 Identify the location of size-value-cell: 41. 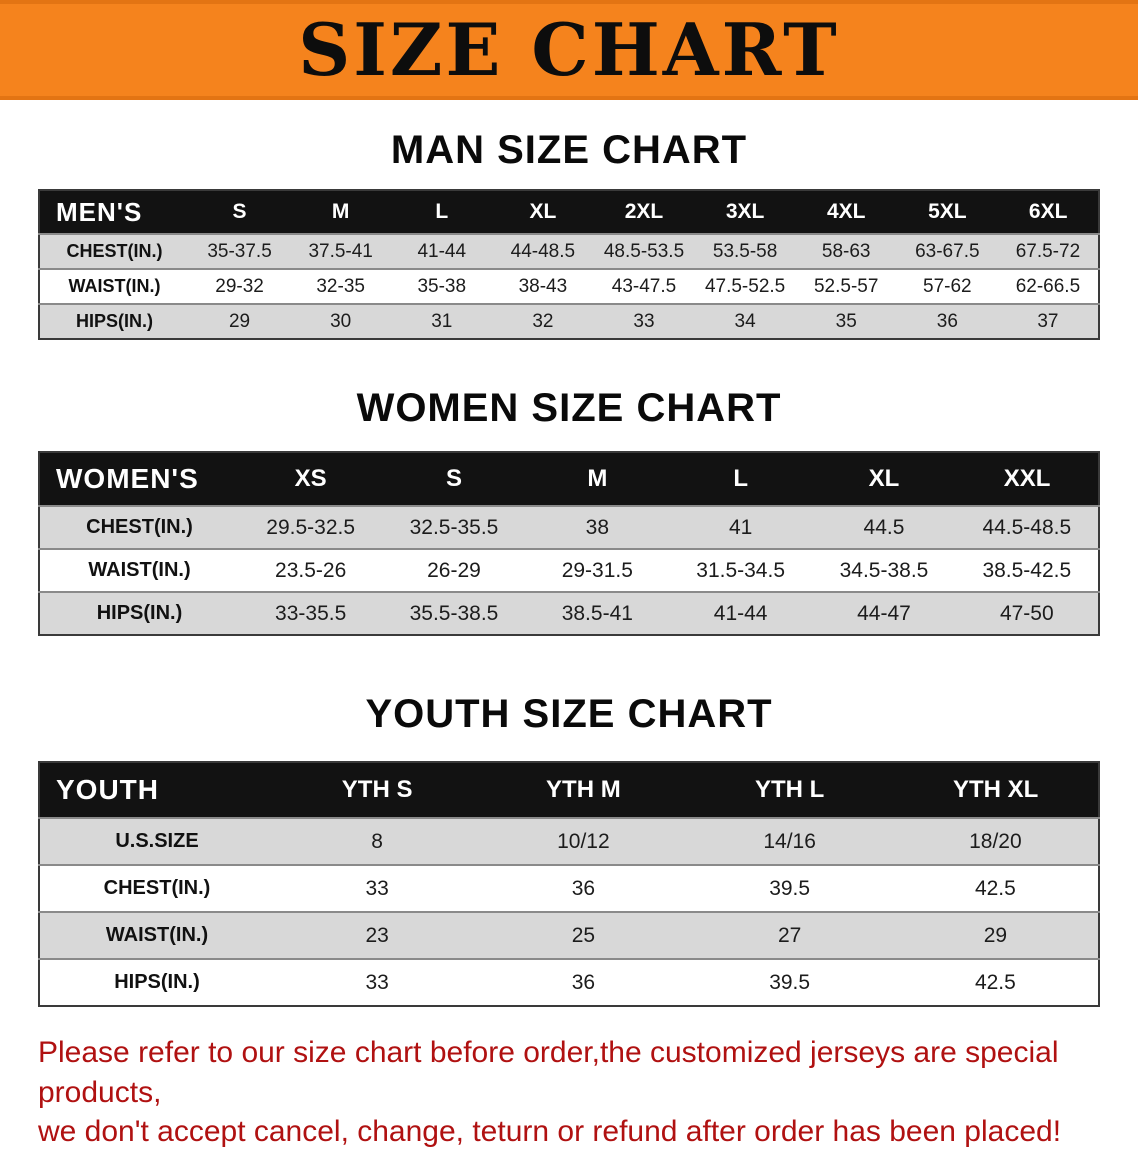
(740, 527).